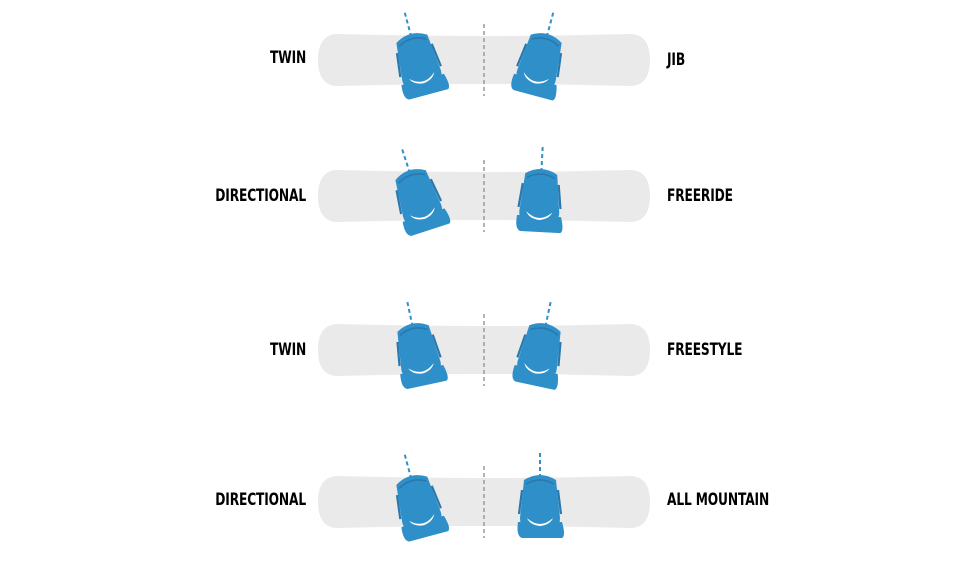  Describe the element at coordinates (676, 60) in the screenshot. I see `row-1-right-label: JIB` at that location.